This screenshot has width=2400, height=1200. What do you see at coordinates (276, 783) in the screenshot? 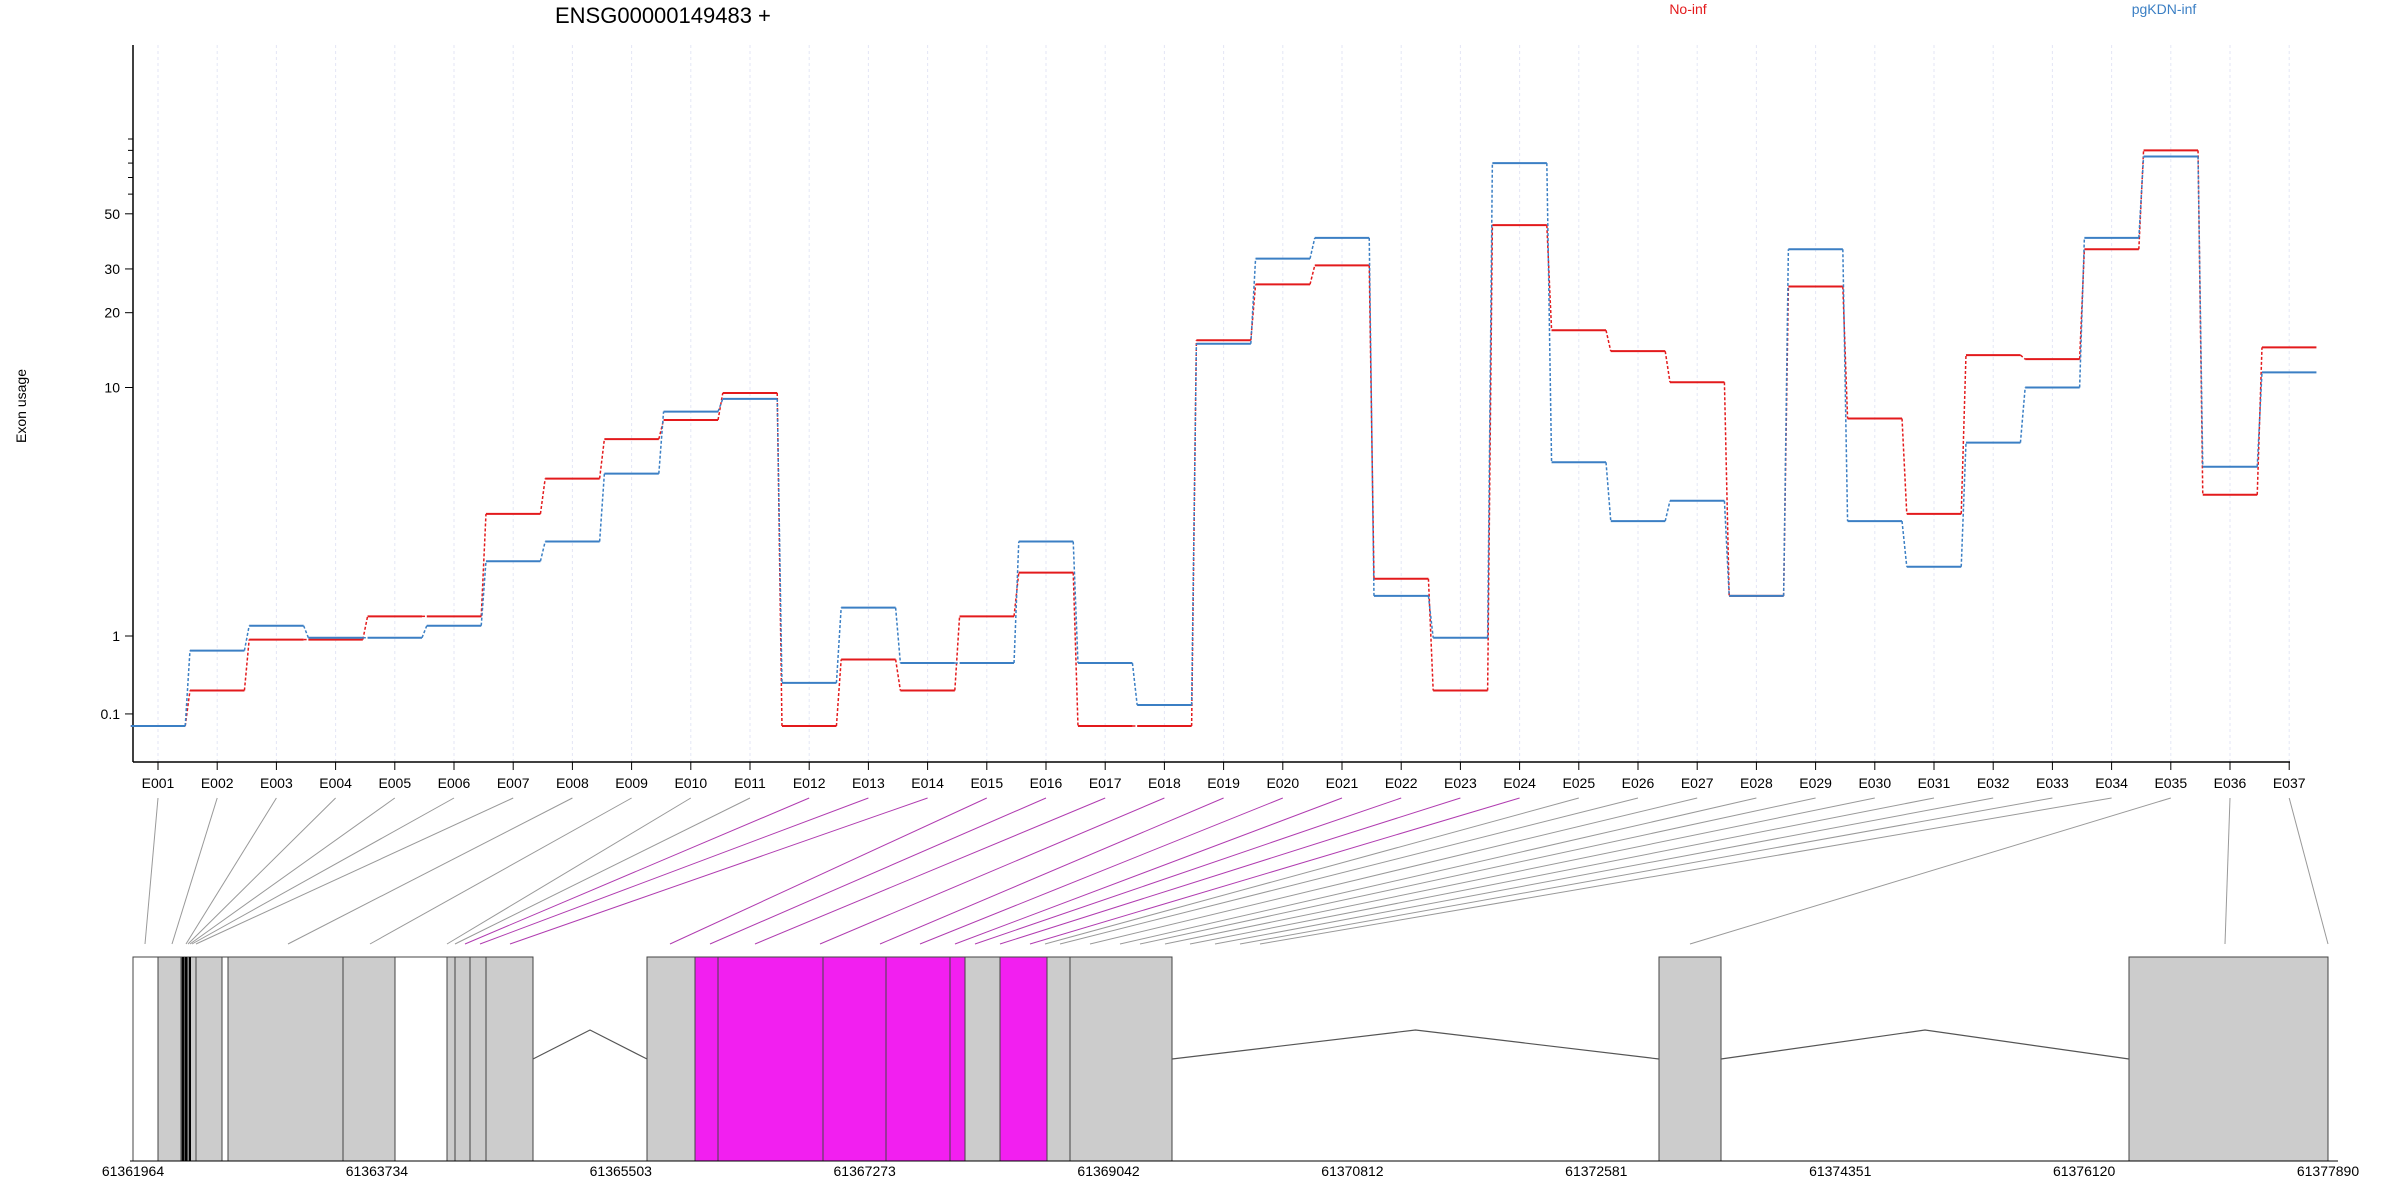
I see `x-tick-label: E003` at bounding box center [276, 783].